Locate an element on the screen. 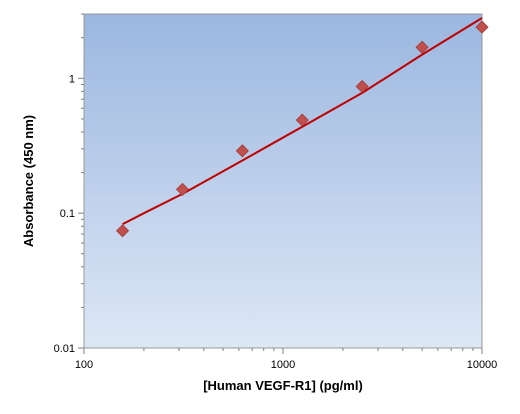 The image size is (520, 414). y-tick-label: 0.01 is located at coordinates (64, 349).